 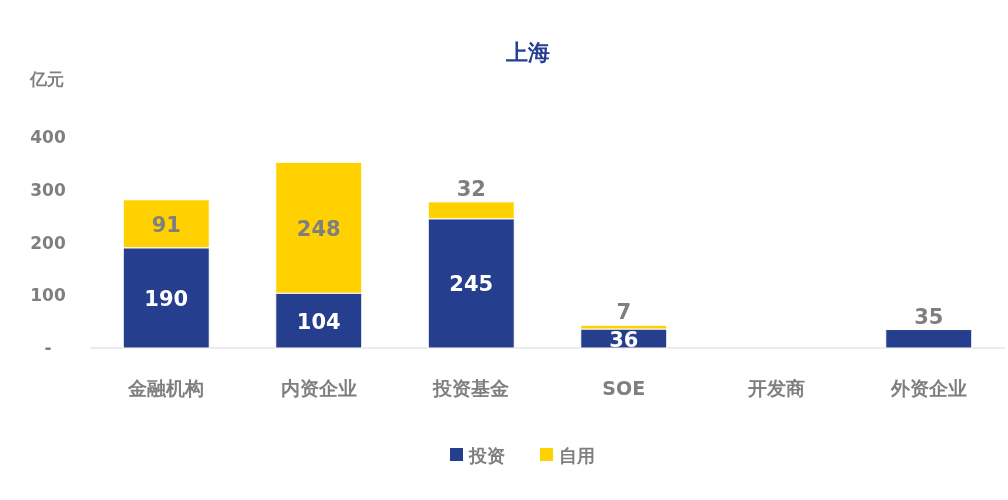 I want to click on legend-label: 自用, so click(x=577, y=455).